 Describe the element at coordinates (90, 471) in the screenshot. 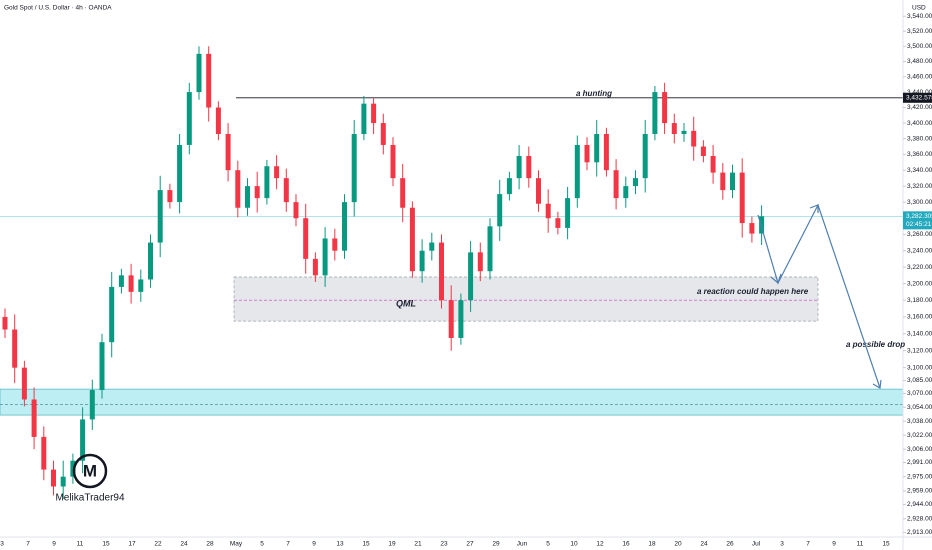

I see `watermark-logo: M` at that location.